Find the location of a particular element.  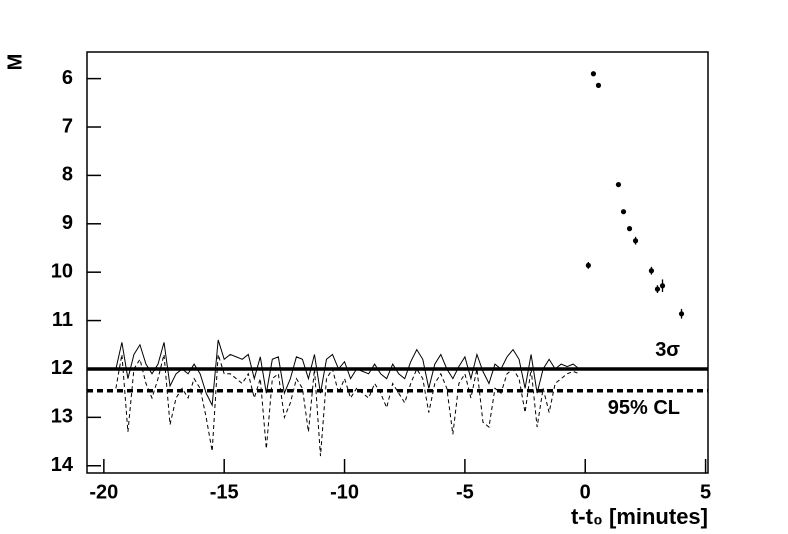

y-tick-label: 6 is located at coordinates (67, 78).